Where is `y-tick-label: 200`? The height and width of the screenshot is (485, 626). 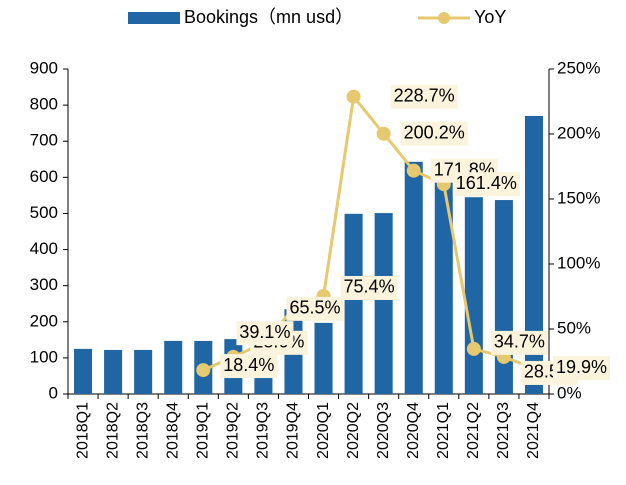 y-tick-label: 200 is located at coordinates (44, 320).